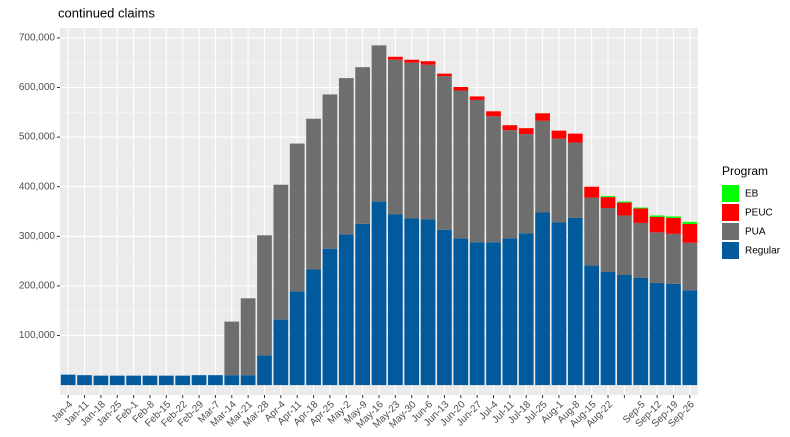 The image size is (790, 437). Describe the element at coordinates (106, 12) in the screenshot. I see `chart-title: continued claims` at that location.